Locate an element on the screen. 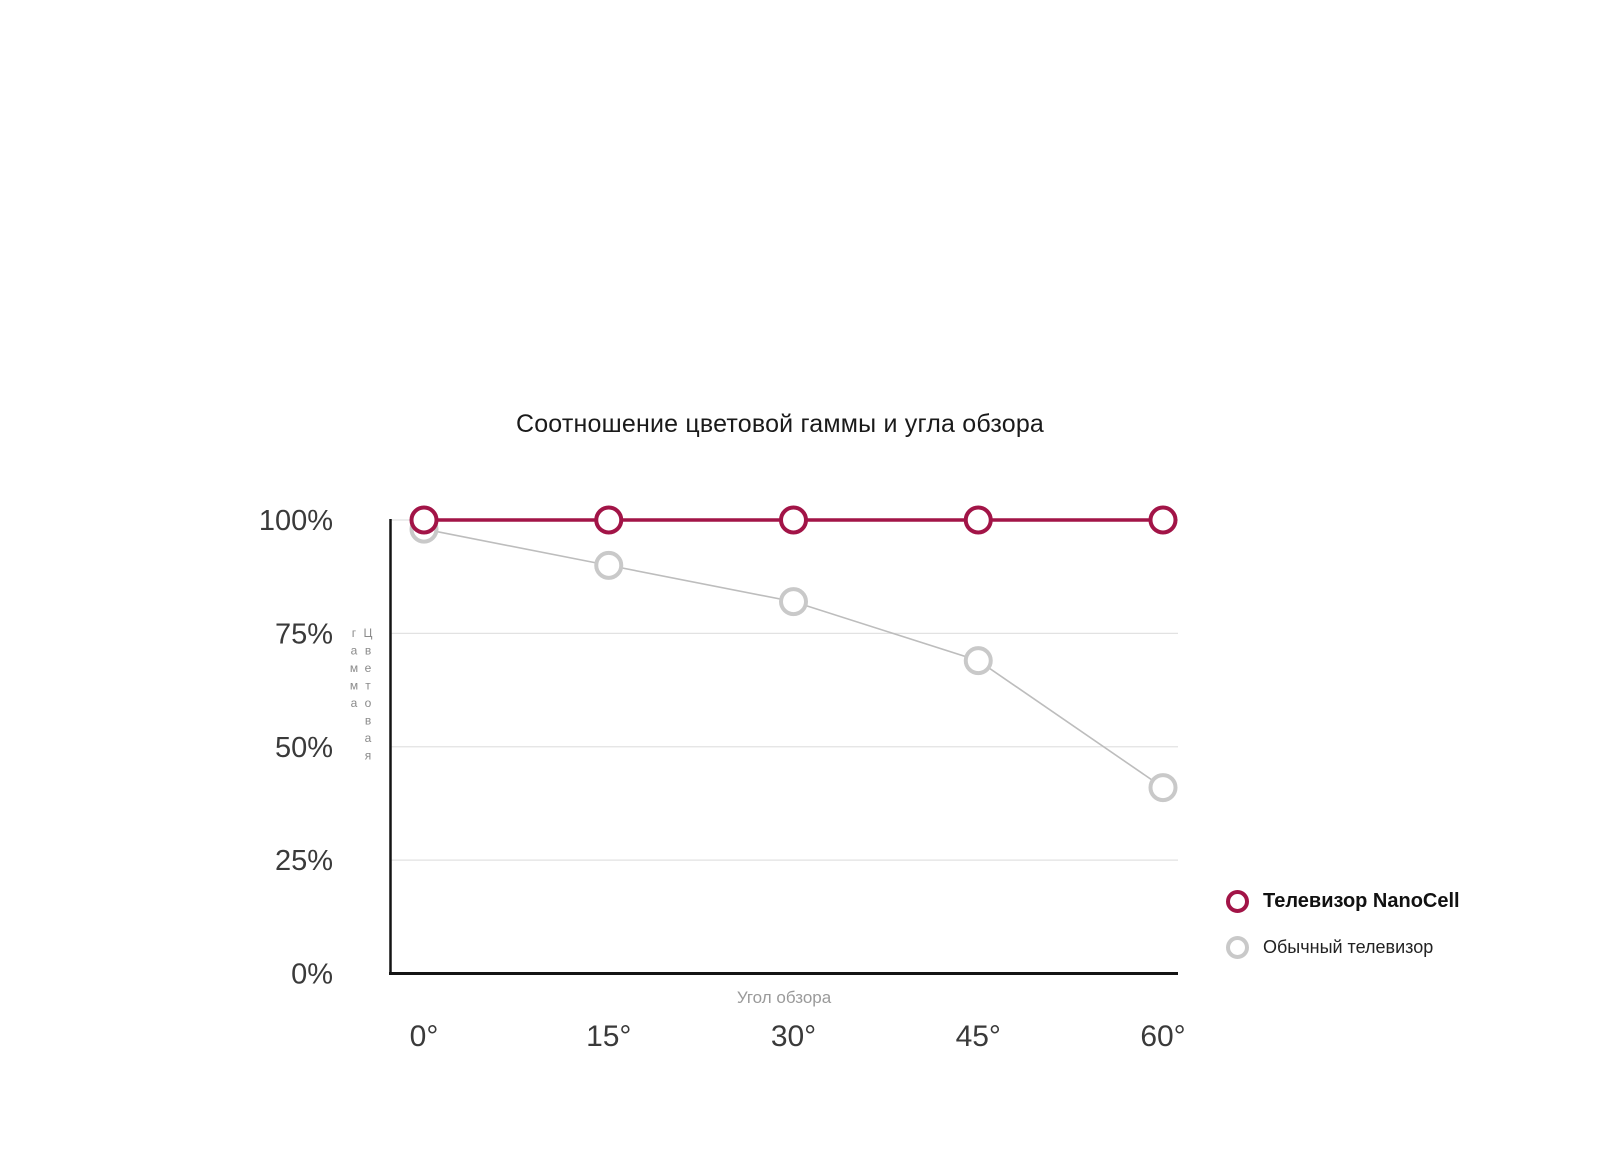 The width and height of the screenshot is (1600, 1150). legend-item-nanocell: Телевизор NanoCell is located at coordinates (1343, 901).